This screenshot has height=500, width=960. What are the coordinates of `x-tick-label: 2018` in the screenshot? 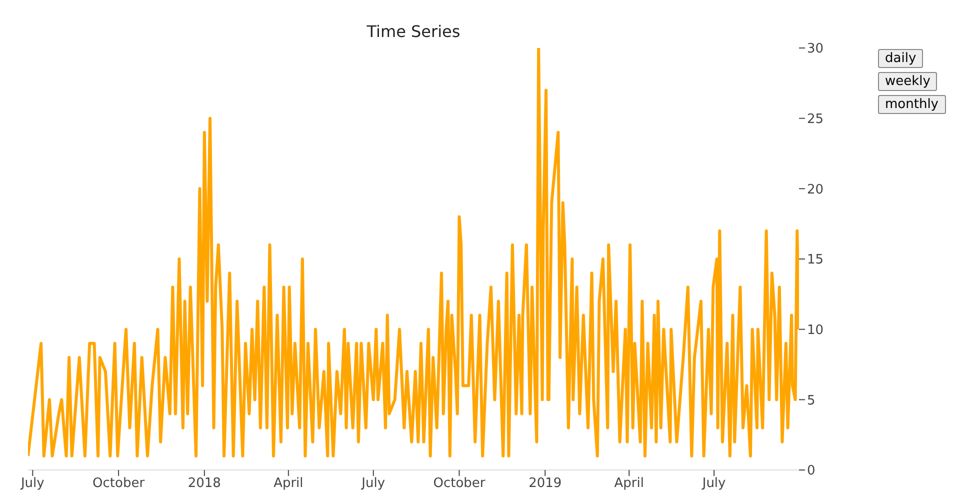 It's located at (204, 484).